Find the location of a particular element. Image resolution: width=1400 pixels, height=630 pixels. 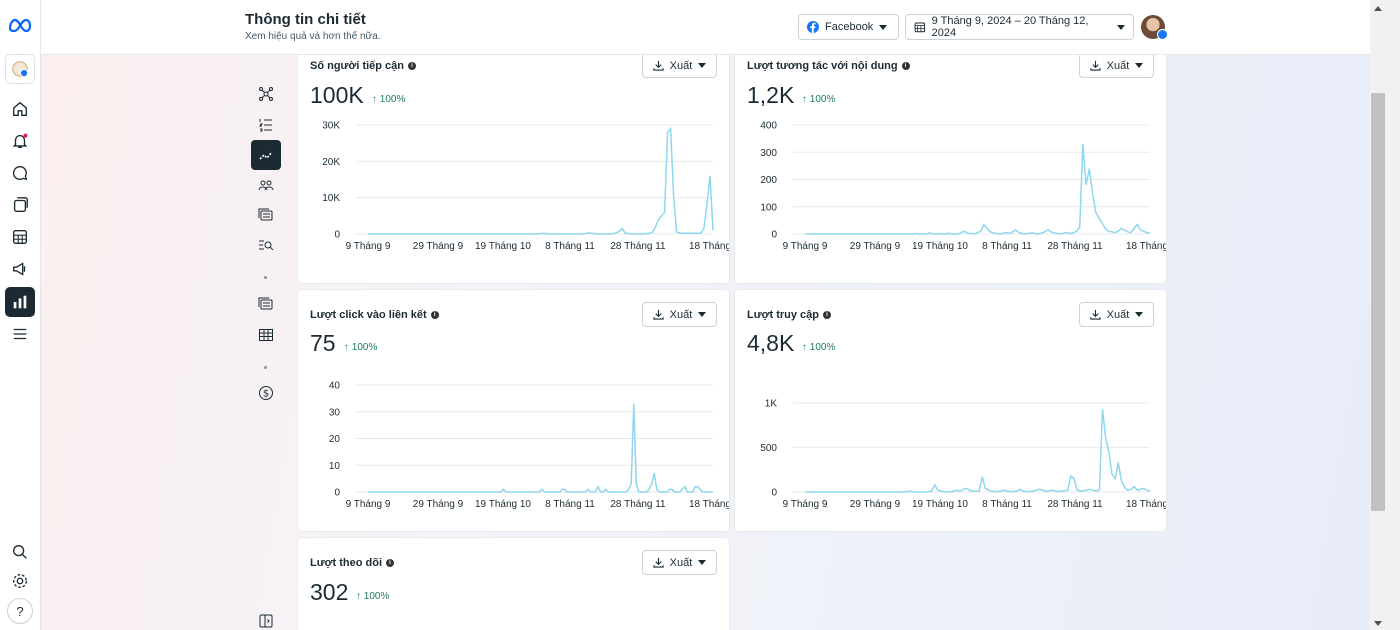

scroll-down-arrow-icon is located at coordinates (1378, 623).